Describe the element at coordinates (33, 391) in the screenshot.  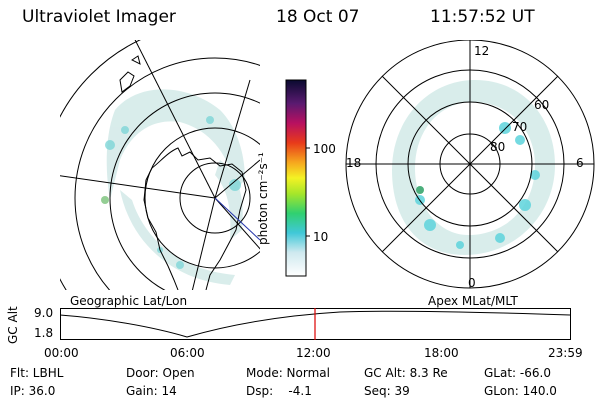
I see `info-ip: IP: 36.0` at that location.